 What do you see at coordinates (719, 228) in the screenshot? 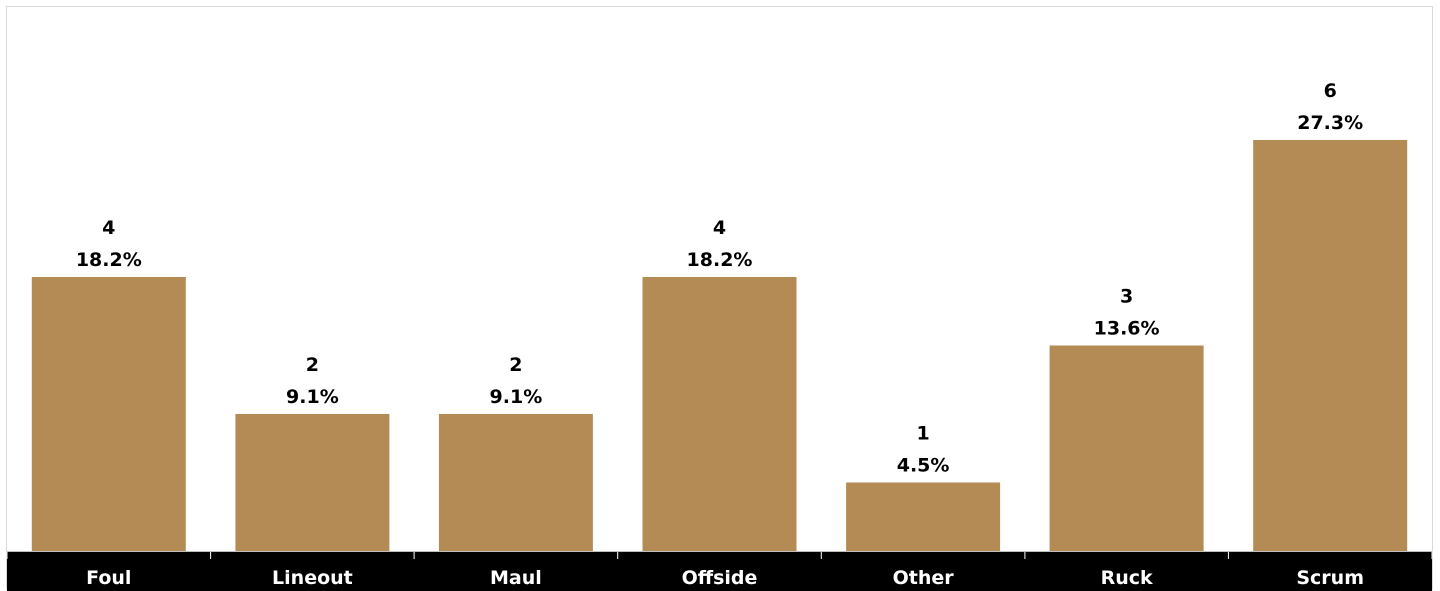
I see `value-label-offside: 4` at bounding box center [719, 228].